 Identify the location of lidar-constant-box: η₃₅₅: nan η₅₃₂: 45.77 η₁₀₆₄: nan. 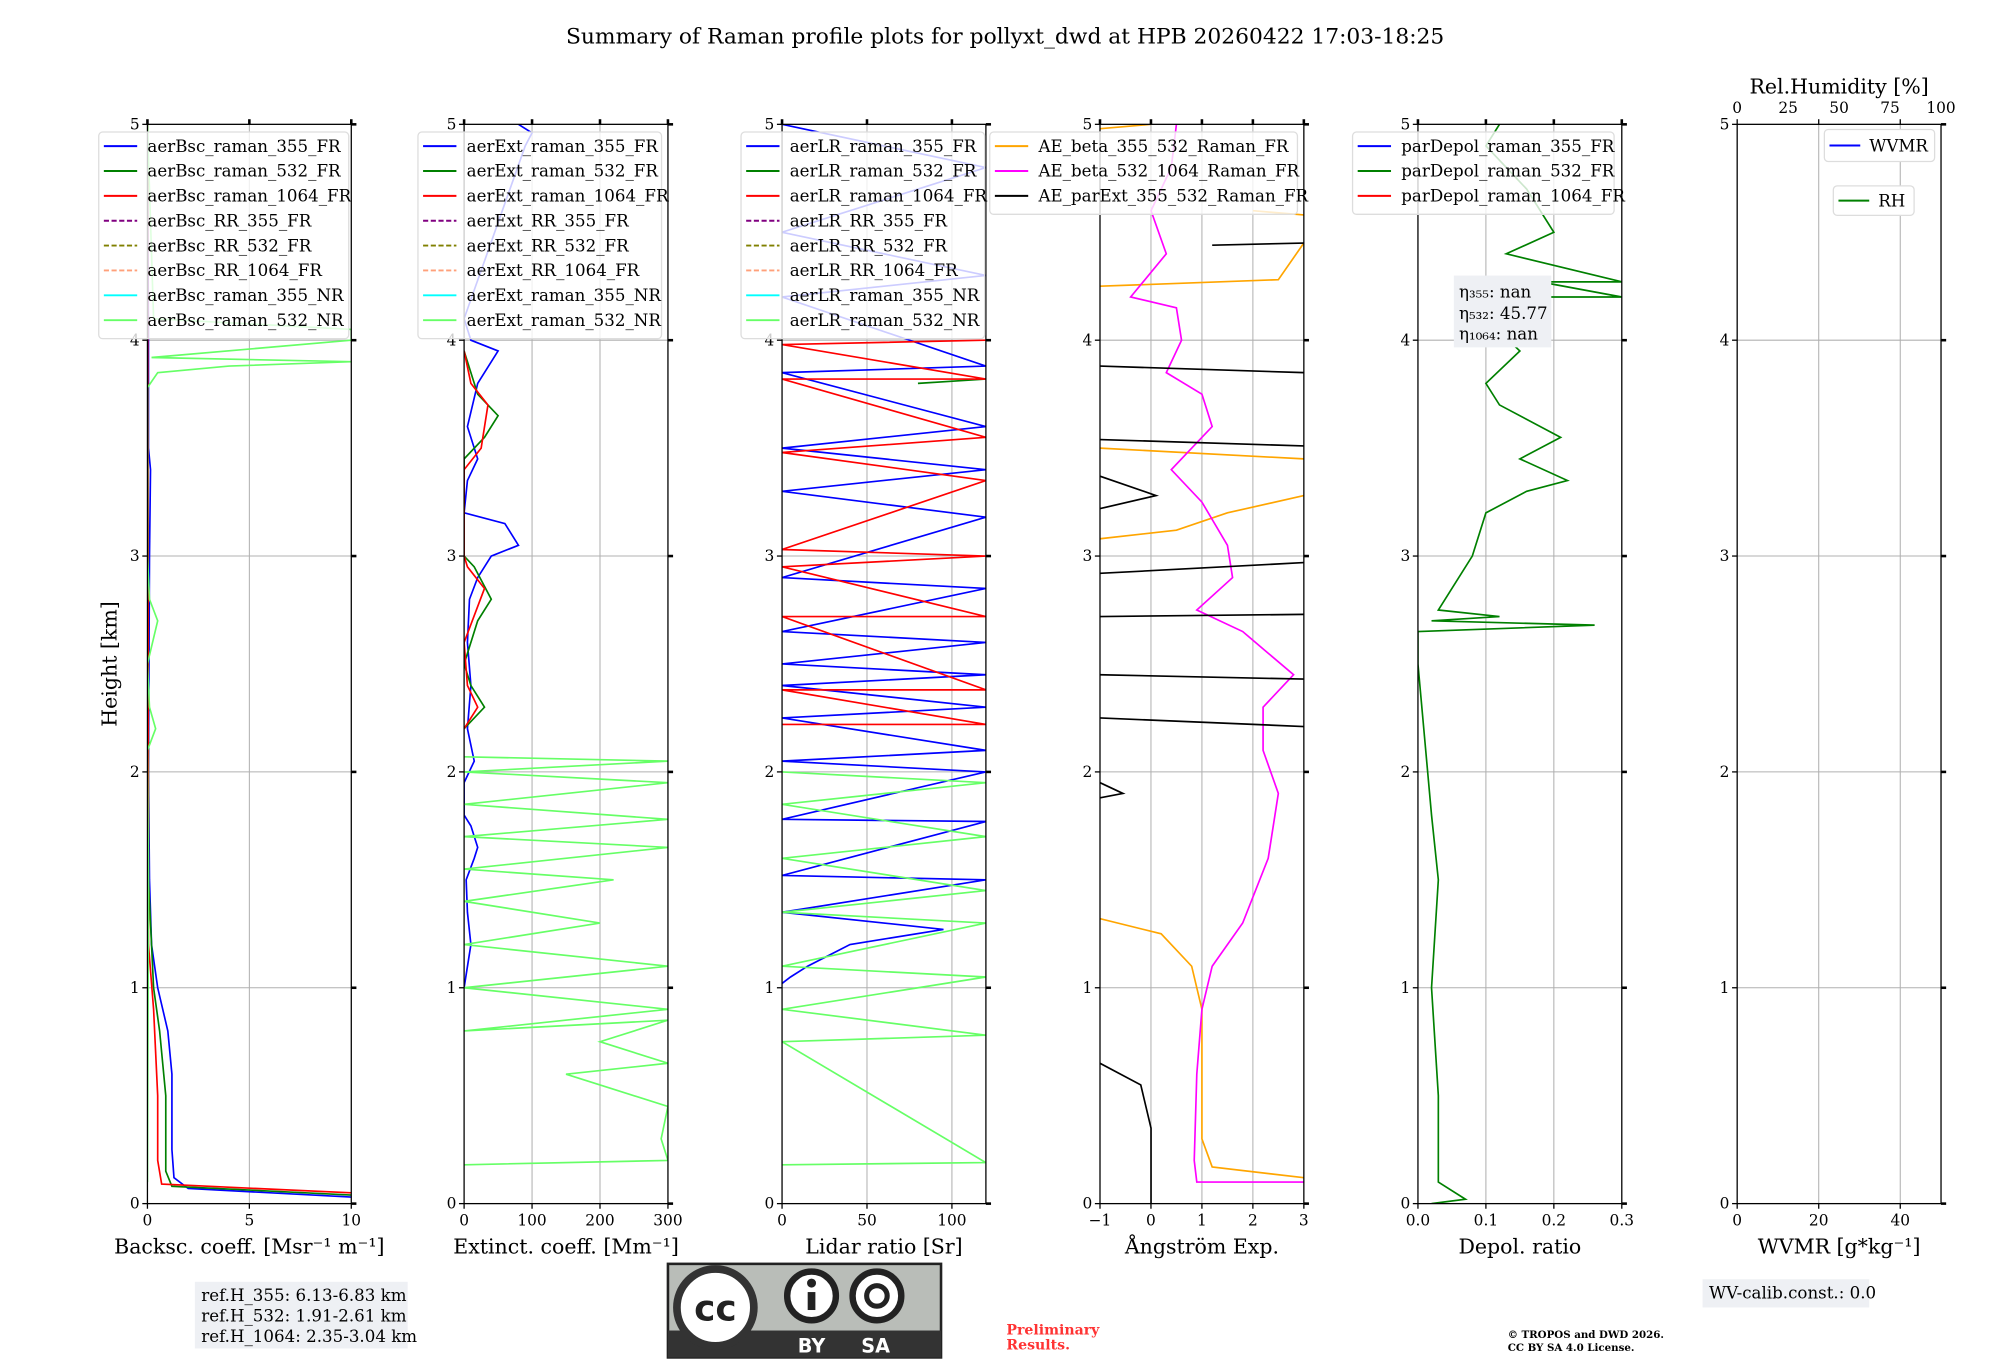
(1502, 311).